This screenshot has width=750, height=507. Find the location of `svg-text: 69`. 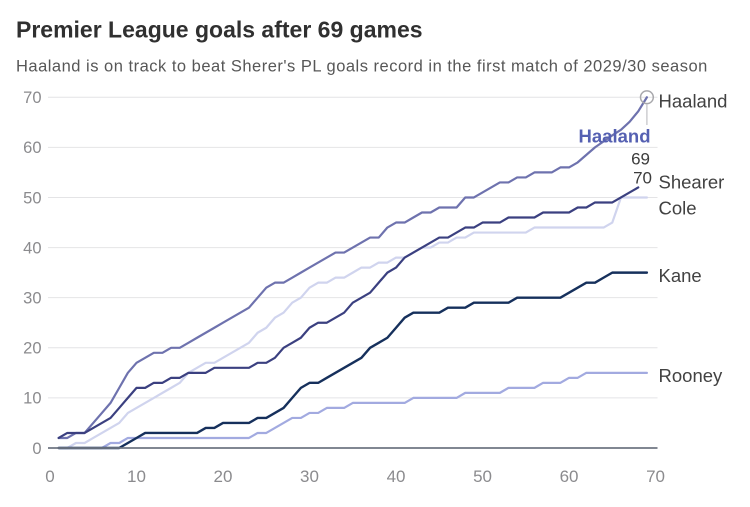

svg-text: 69 is located at coordinates (640, 159).